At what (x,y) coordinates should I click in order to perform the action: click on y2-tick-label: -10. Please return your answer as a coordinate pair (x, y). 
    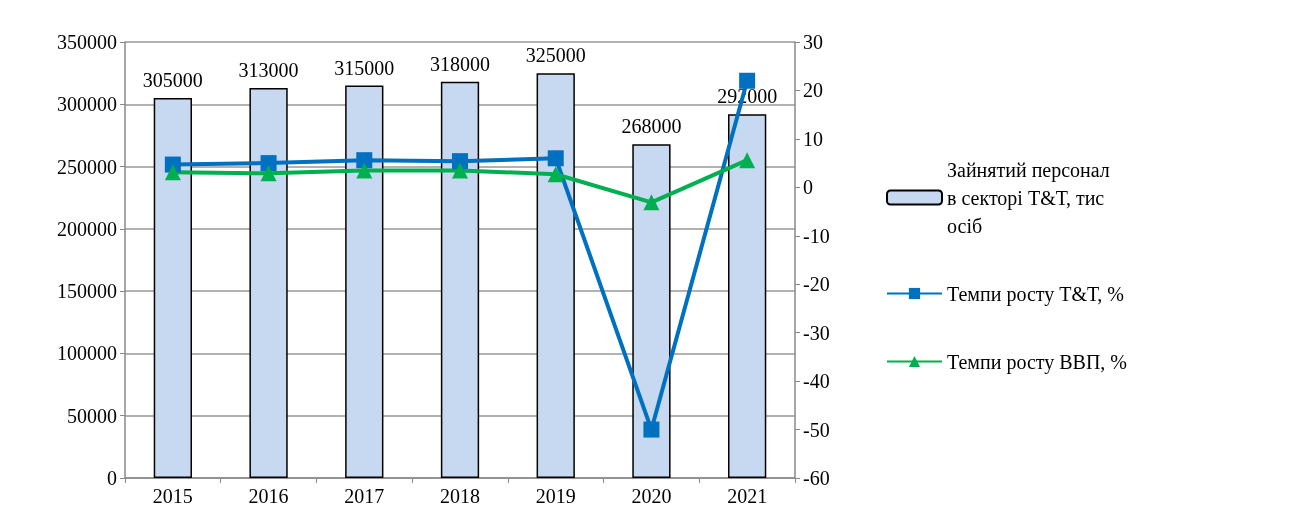
    Looking at the image, I should click on (816, 235).